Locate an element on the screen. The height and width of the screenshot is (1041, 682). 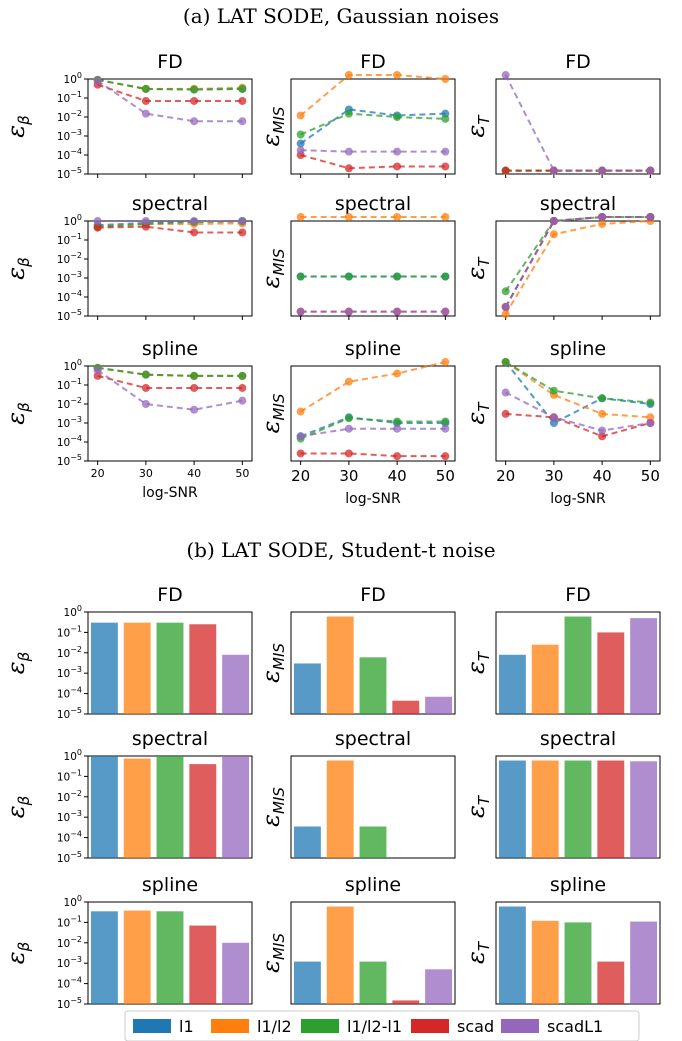
x-axis-label: log-SNR is located at coordinates (170, 493).